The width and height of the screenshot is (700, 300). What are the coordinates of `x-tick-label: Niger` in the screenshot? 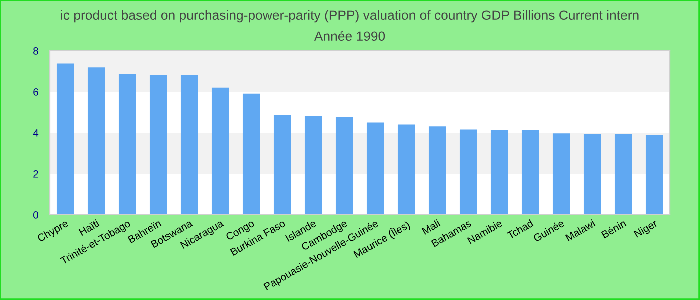 It's located at (647, 229).